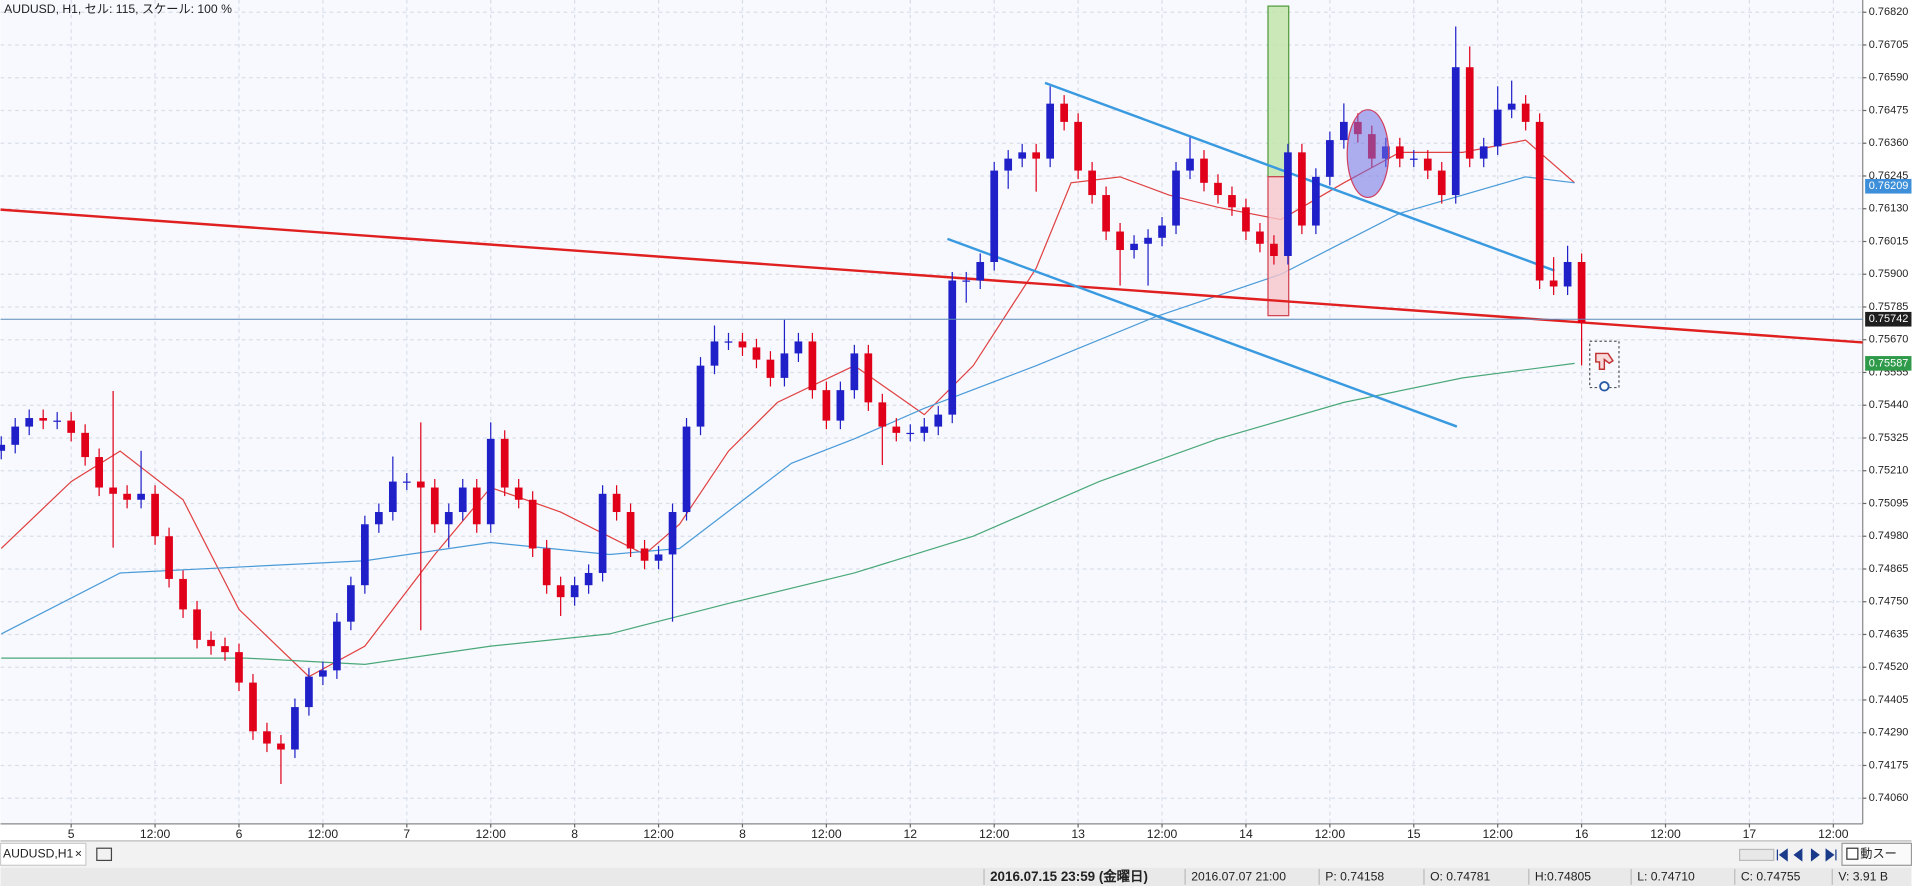 The height and width of the screenshot is (886, 1912). I want to click on tab-bar, so click(956, 854).